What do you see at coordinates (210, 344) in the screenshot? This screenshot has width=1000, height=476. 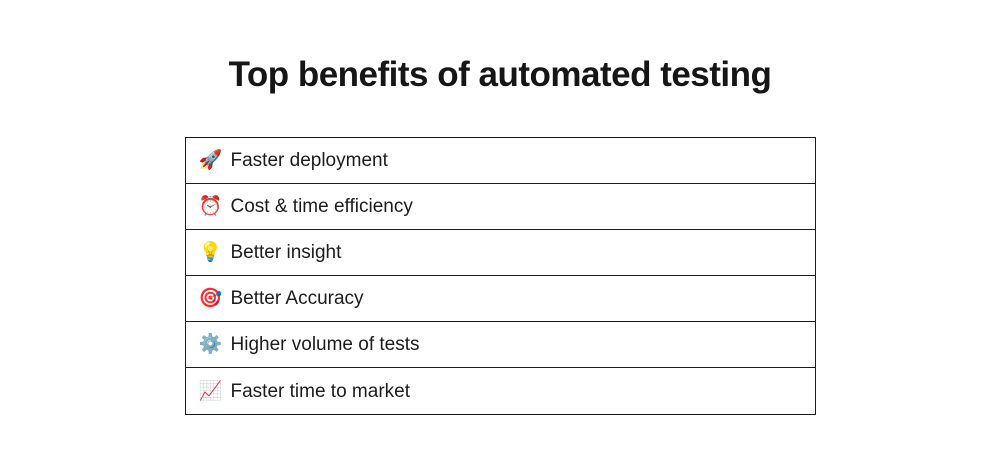 I see `gear-icon: ⚙️` at bounding box center [210, 344].